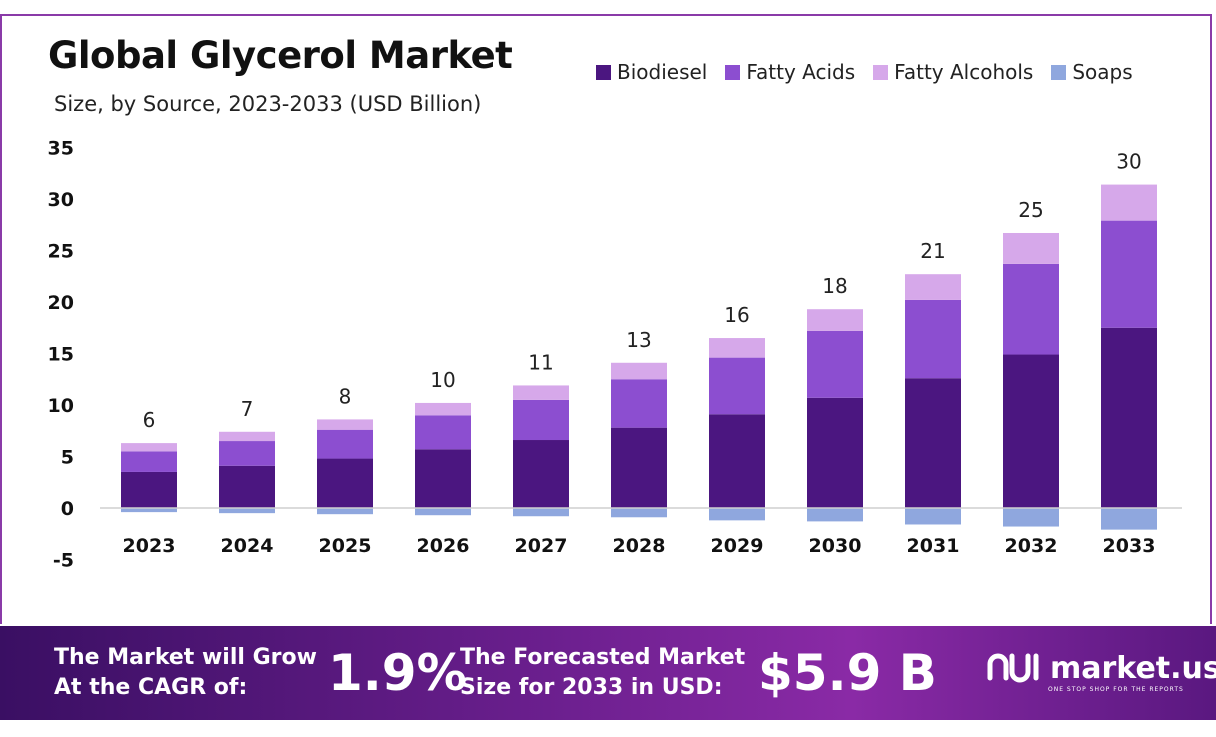  Describe the element at coordinates (345, 396) in the screenshot. I see `bar-total-label: 8` at that location.